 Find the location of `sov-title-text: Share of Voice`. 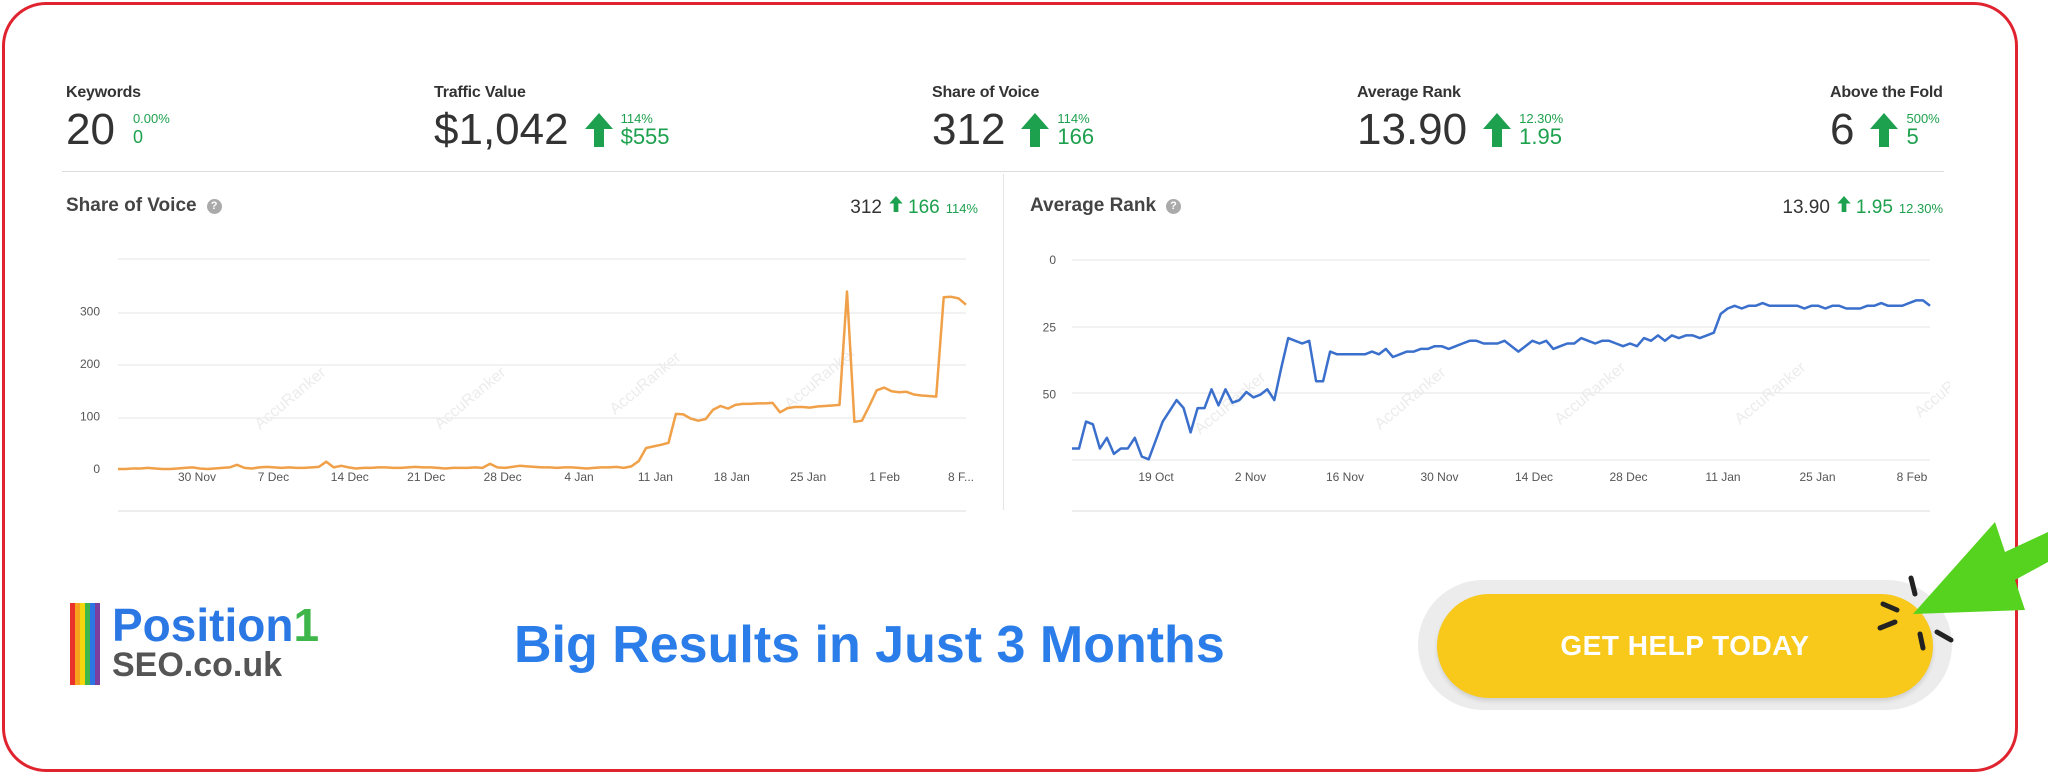

sov-title-text: Share of Voice is located at coordinates (131, 205).